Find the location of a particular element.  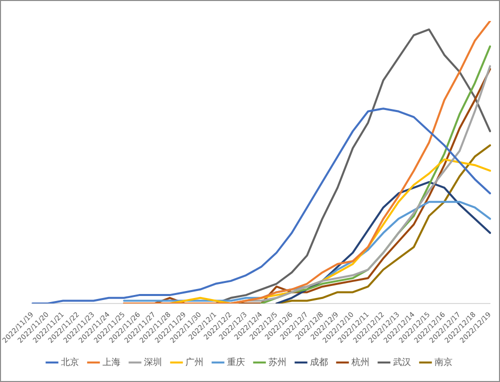

legend-label: 苏州 is located at coordinates (277, 362).